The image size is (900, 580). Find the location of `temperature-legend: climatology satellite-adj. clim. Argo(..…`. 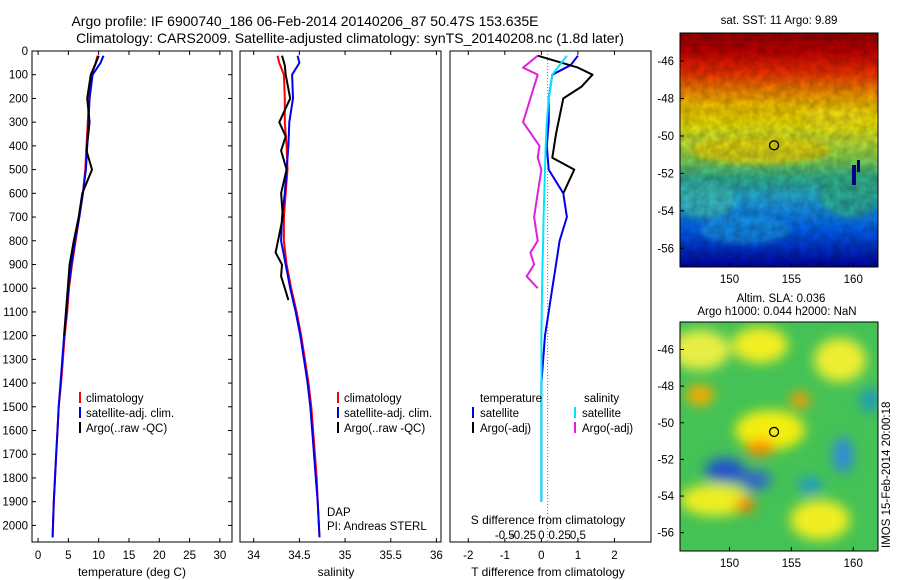

temperature-legend: climatology satellite-adj. clim. Argo(..… is located at coordinates (126, 413).